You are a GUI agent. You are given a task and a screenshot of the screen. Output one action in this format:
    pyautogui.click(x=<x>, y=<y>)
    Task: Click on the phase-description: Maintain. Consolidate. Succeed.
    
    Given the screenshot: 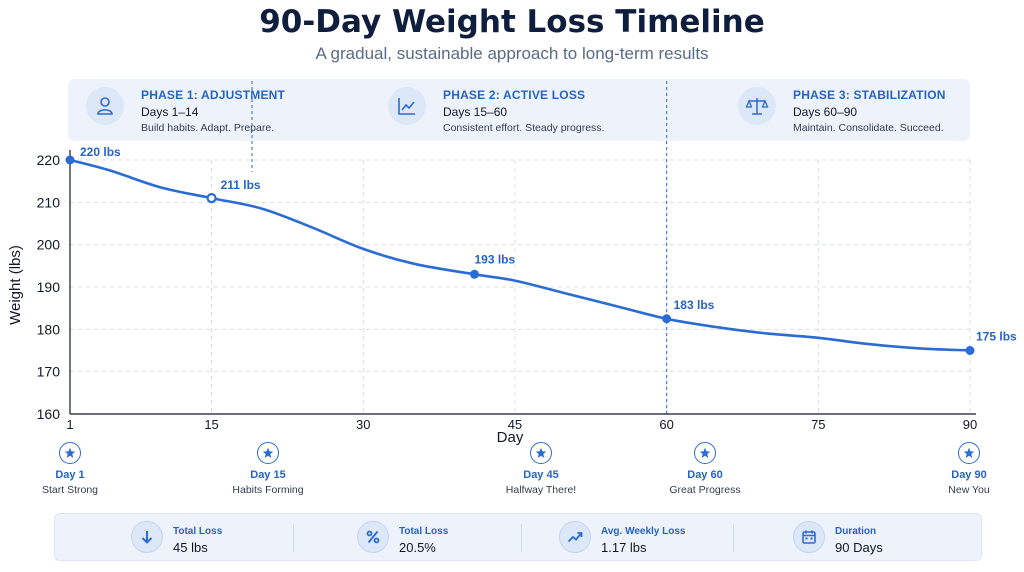 What is the action you would take?
    pyautogui.click(x=868, y=128)
    